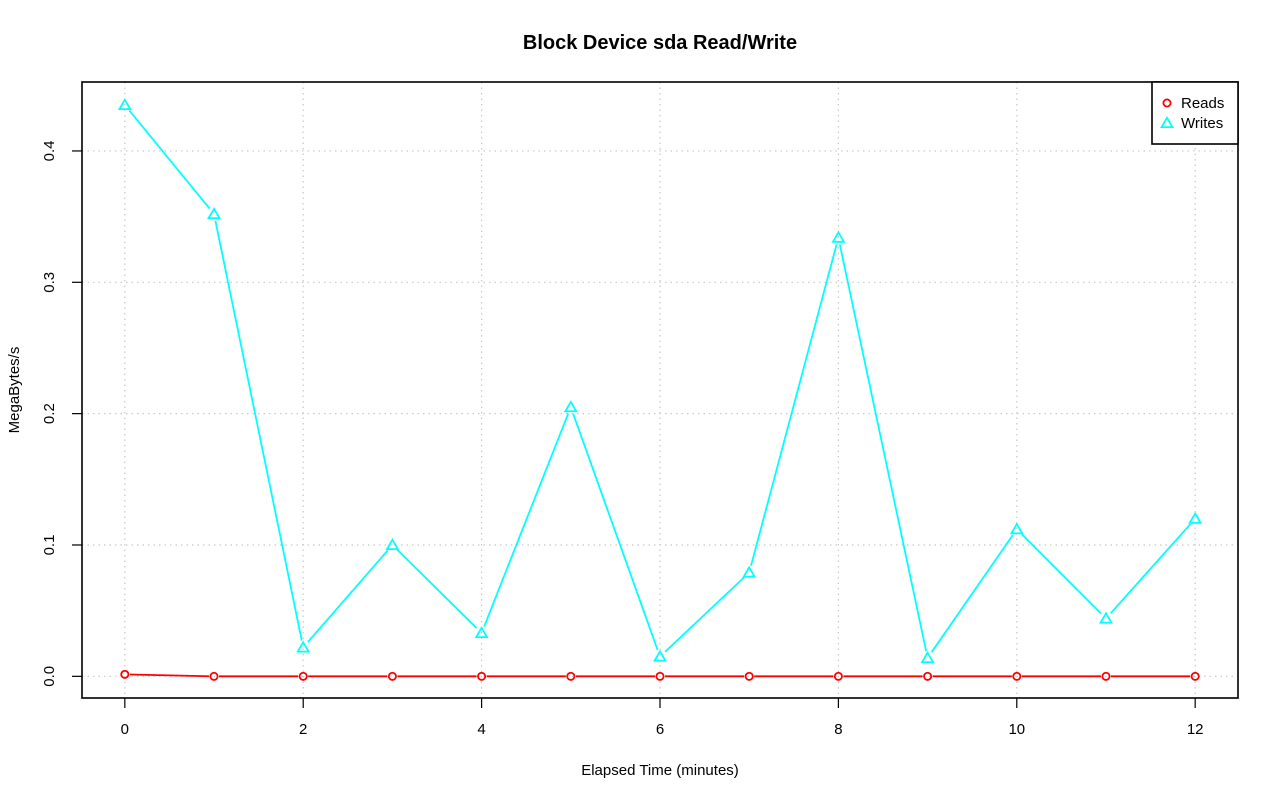 This screenshot has width=1280, height=801. Describe the element at coordinates (1195, 729) in the screenshot. I see `x-tick-label: 12` at that location.